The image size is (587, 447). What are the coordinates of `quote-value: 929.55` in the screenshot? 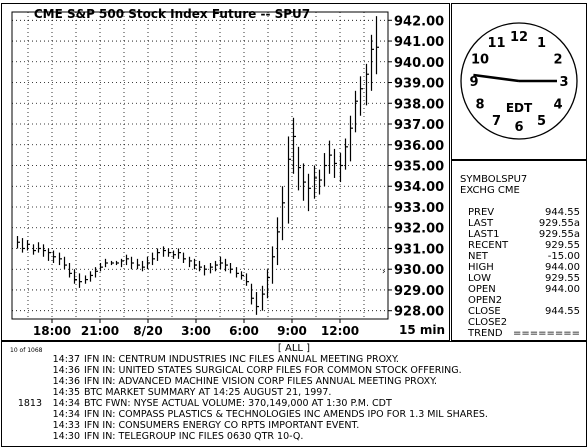 It's located at (562, 245).